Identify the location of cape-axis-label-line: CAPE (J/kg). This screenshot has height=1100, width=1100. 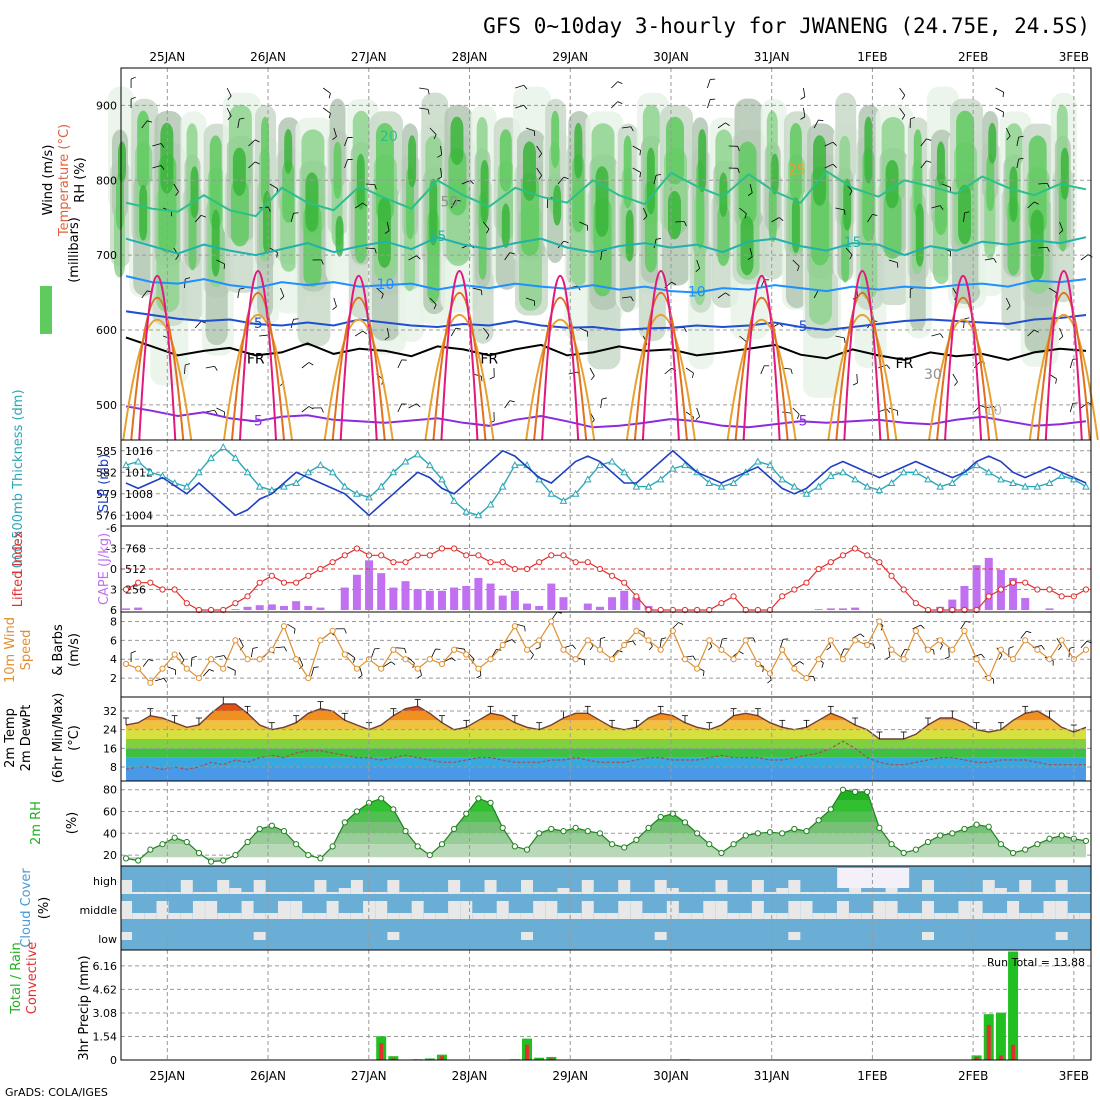
(104, 569).